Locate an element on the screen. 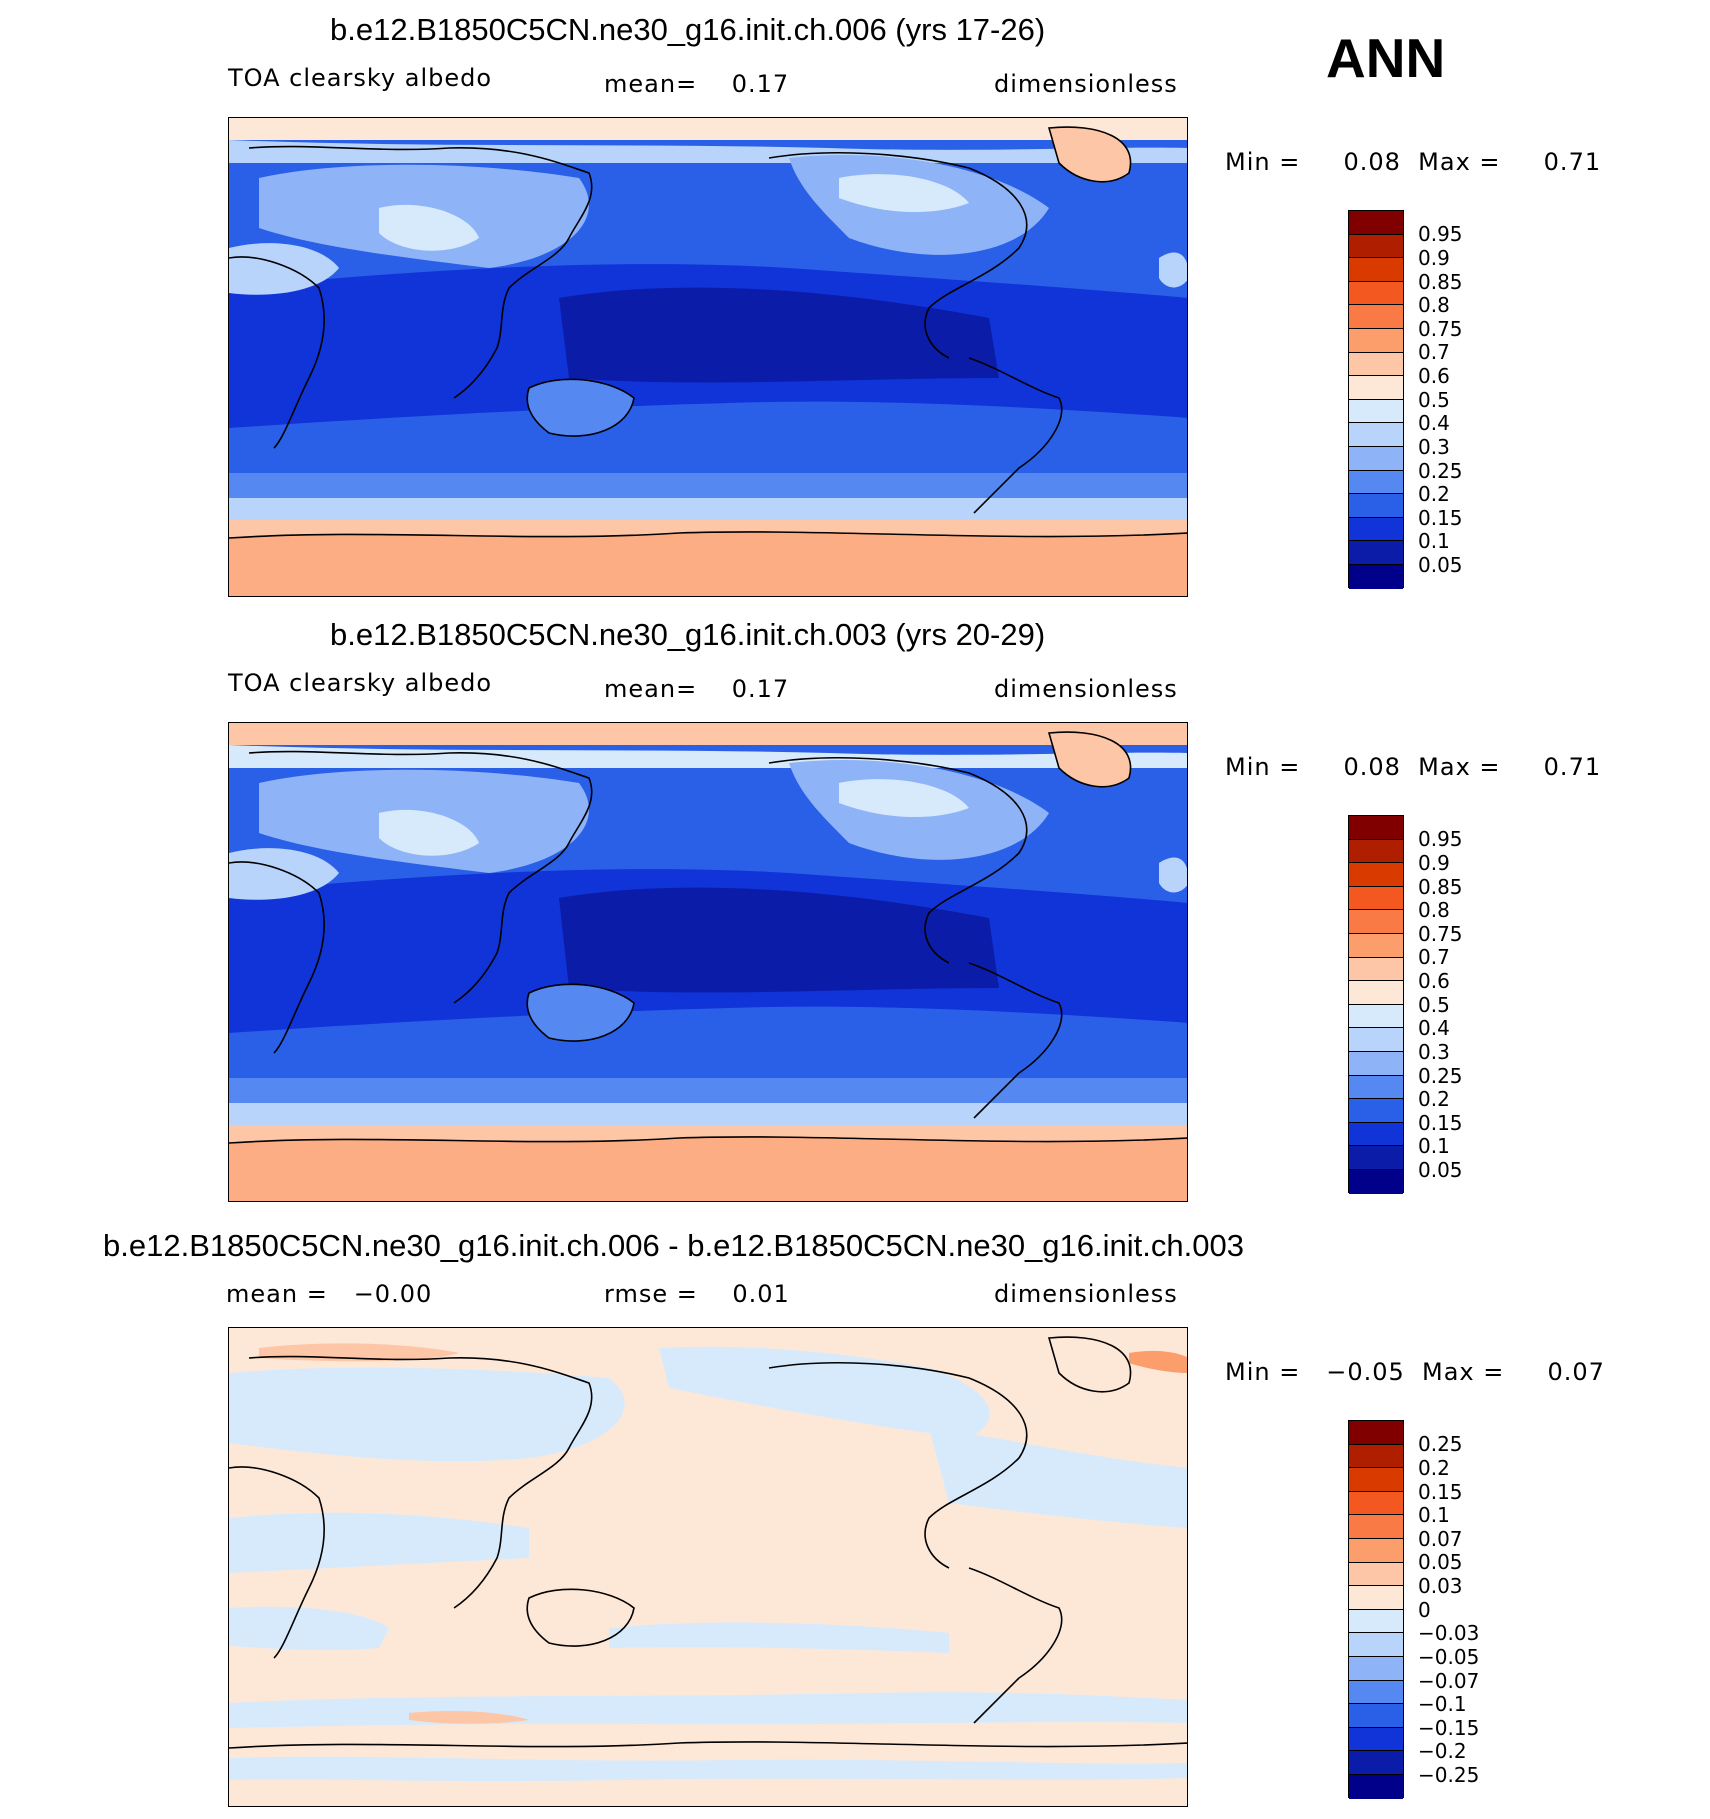 This screenshot has height=1819, width=1710. panel-2-units-label: dimensionless is located at coordinates (1086, 689).